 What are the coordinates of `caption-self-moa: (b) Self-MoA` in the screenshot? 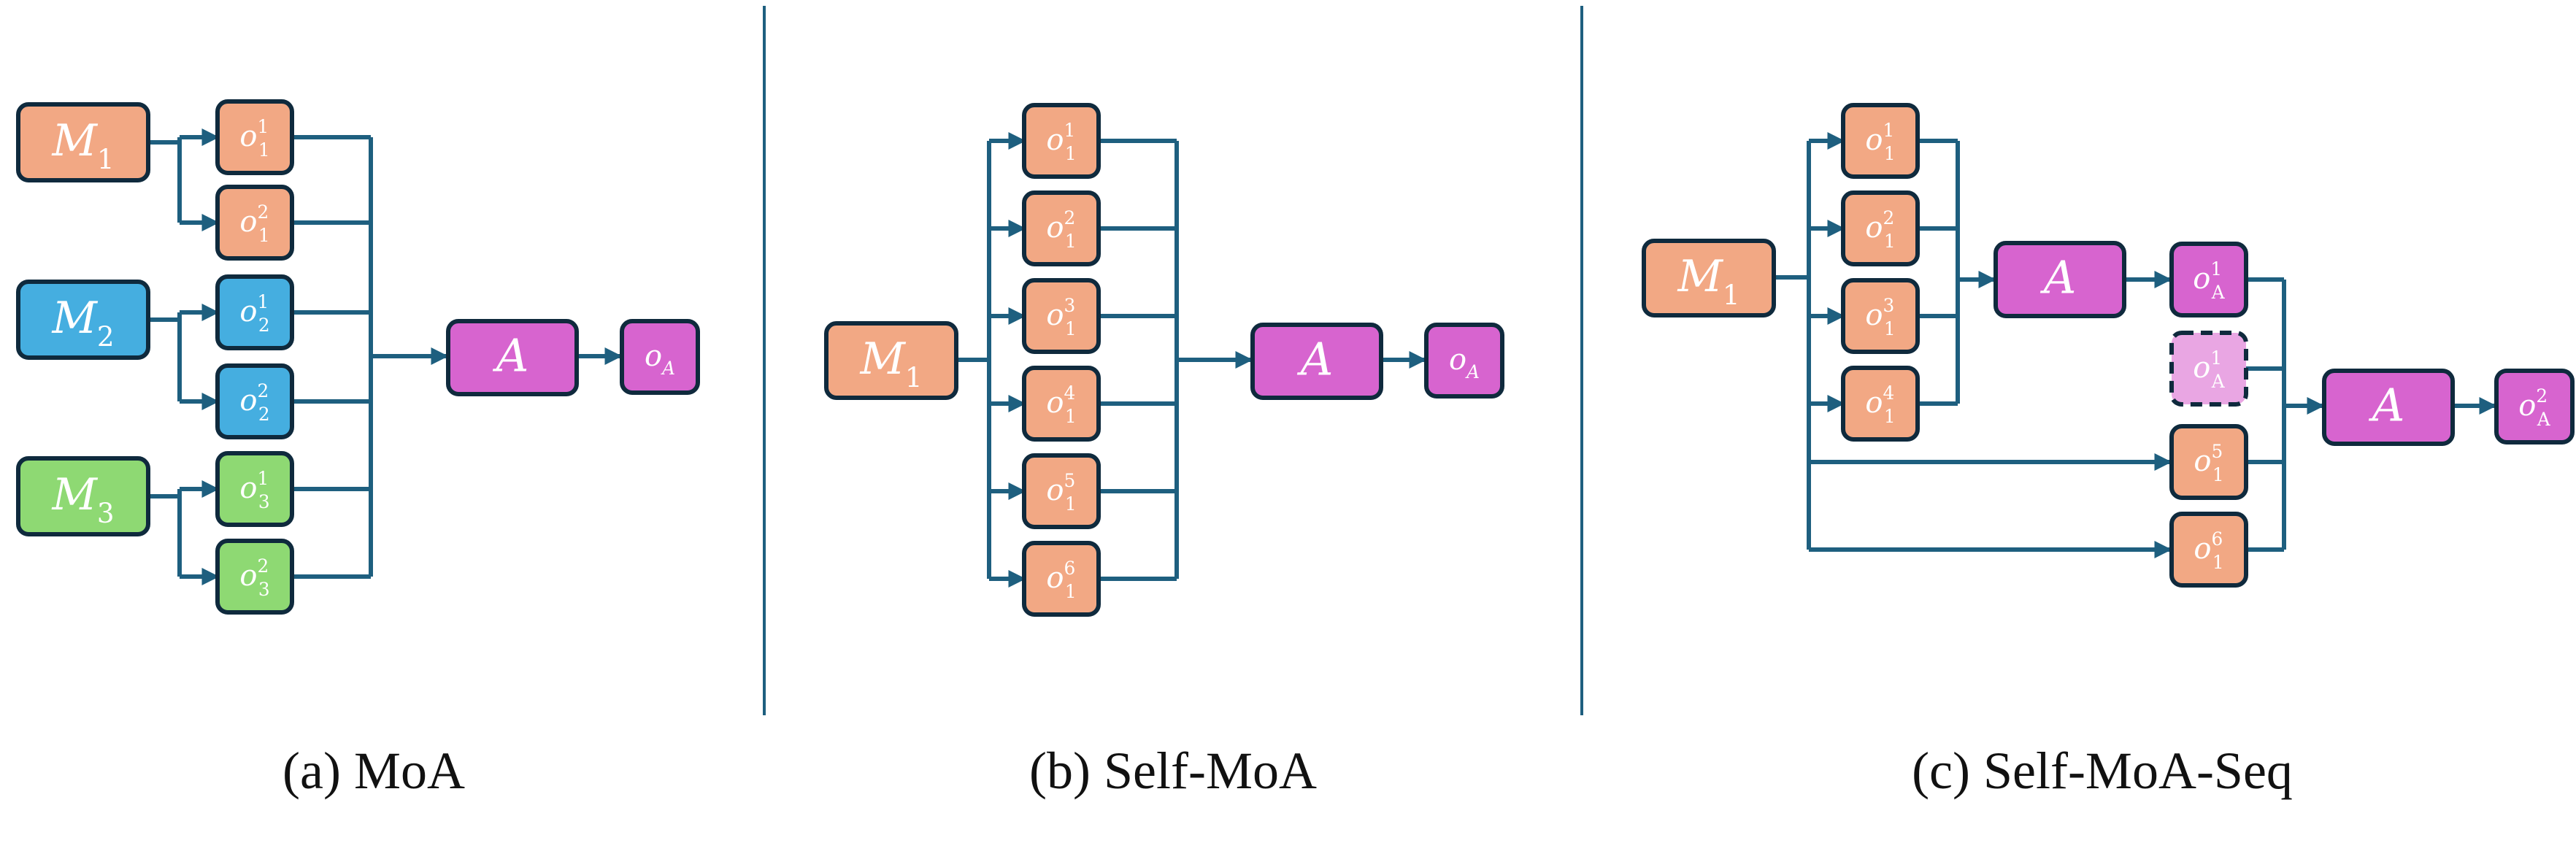 It's located at (1173, 771).